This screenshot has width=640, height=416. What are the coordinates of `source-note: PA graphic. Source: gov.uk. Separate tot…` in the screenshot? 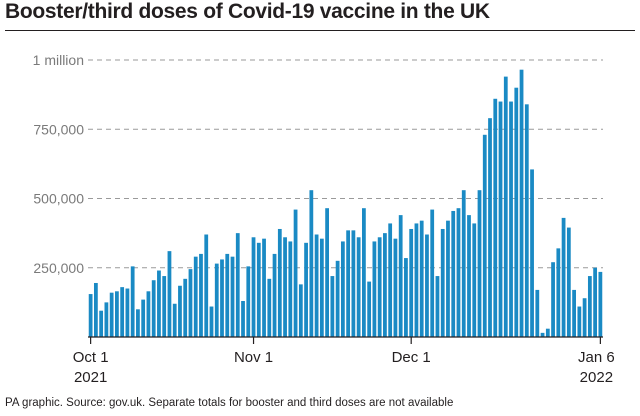 It's located at (229, 403).